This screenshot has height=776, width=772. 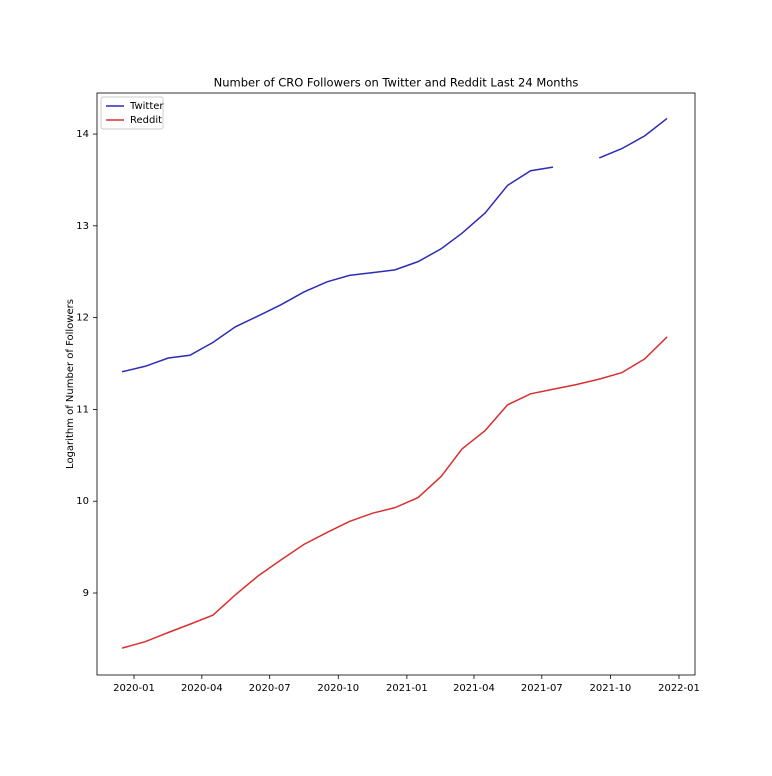 I want to click on y-tick-label: 12, so click(x=82, y=318).